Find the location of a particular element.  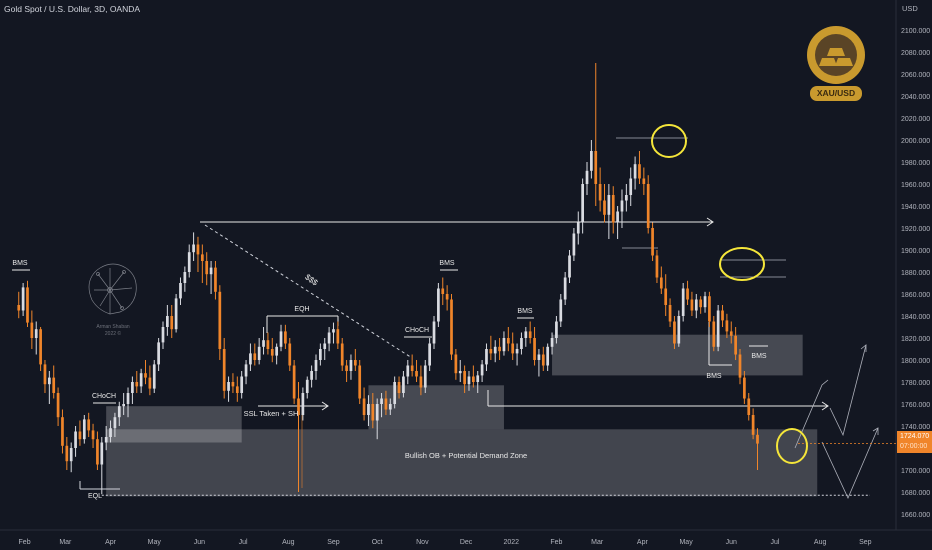

y-tick-label: 1980.000 is located at coordinates (915, 163).